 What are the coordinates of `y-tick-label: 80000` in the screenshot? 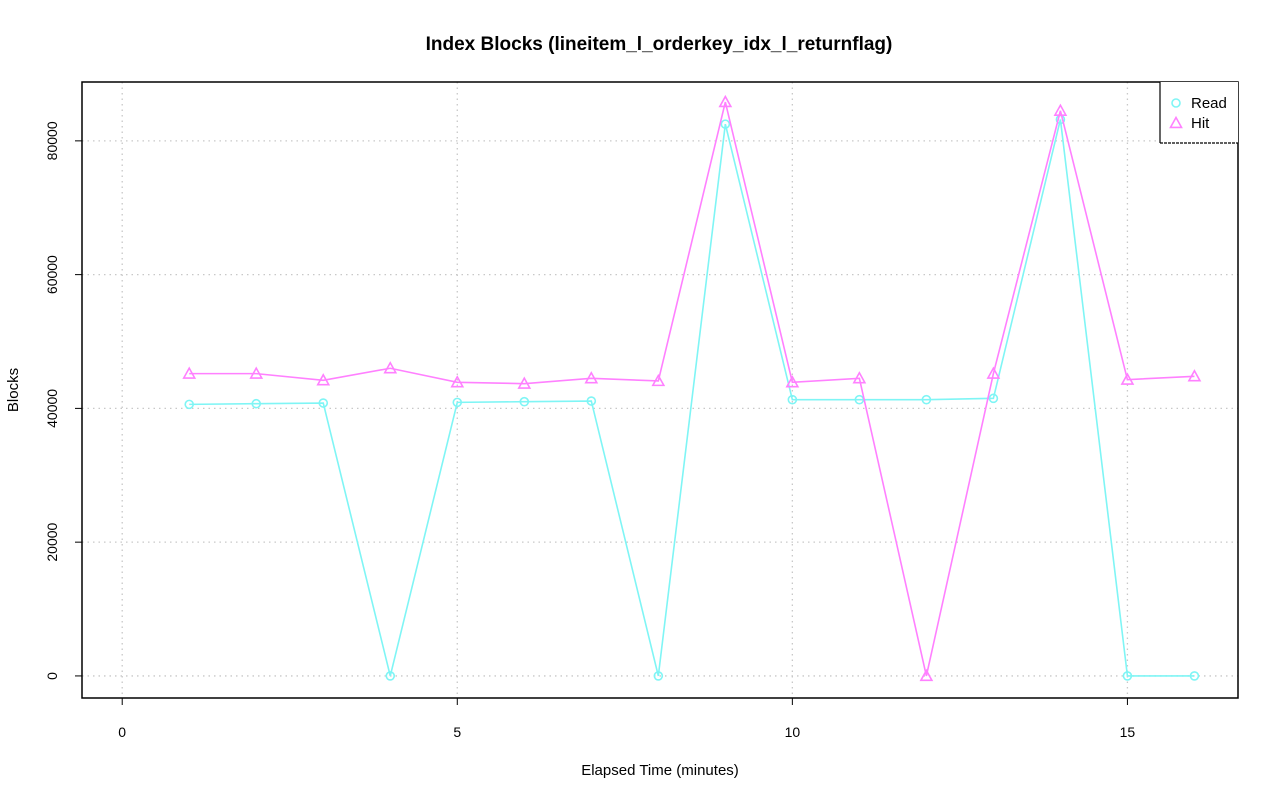 It's located at (52, 140).